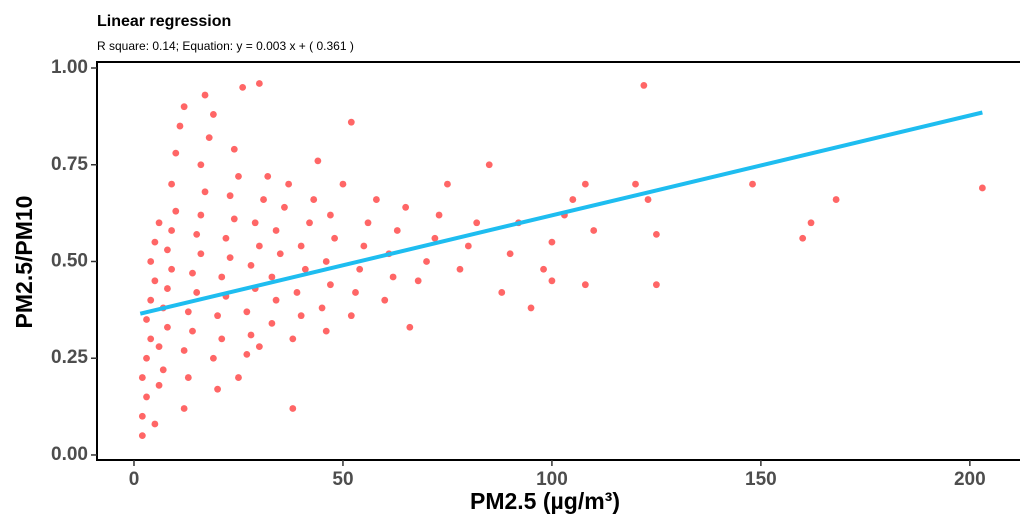  Describe the element at coordinates (342, 479) in the screenshot. I see `x-tick-label: 50` at that location.